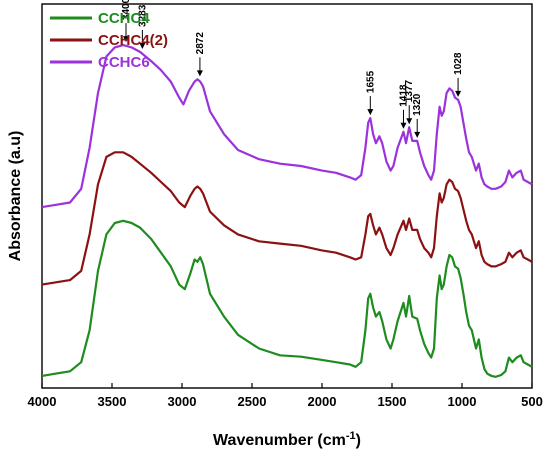 This screenshot has height=456, width=550. Describe the element at coordinates (112, 401) in the screenshot. I see `x-tick-label: 3500` at that location.